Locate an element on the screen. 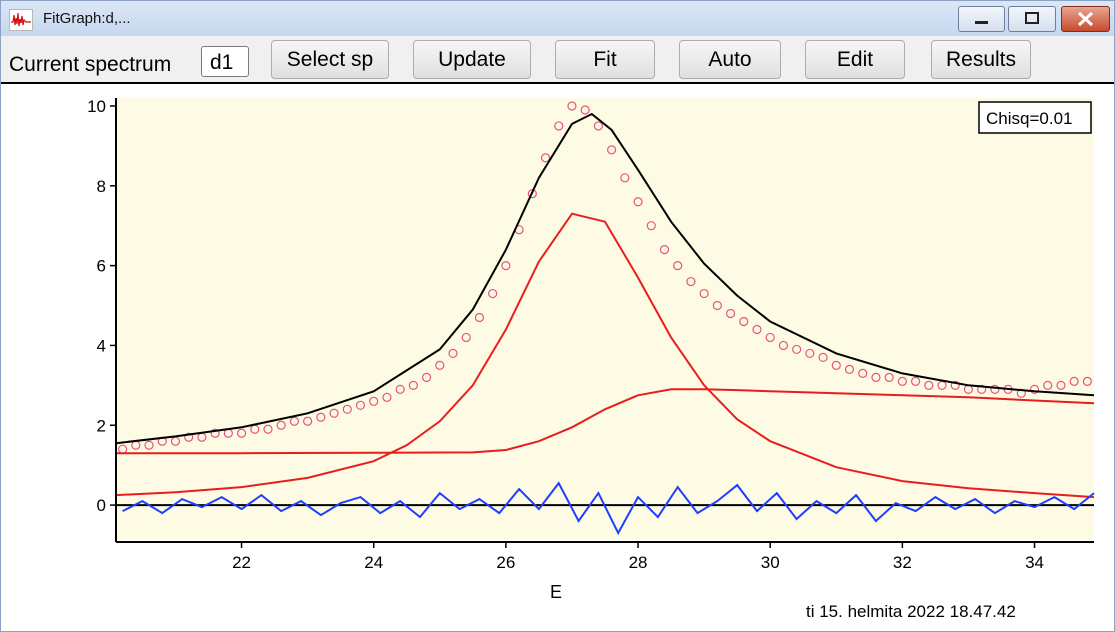 The image size is (1115, 632). y-tick-label: 0 is located at coordinates (101, 505).